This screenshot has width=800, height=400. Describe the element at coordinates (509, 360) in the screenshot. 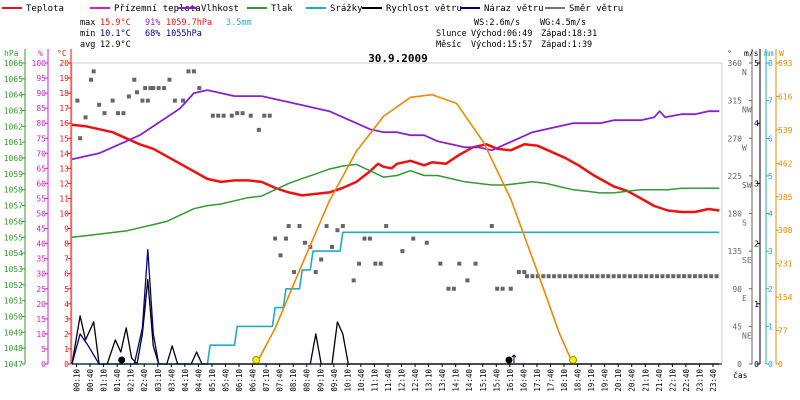

I see `moonrise-marker` at that location.